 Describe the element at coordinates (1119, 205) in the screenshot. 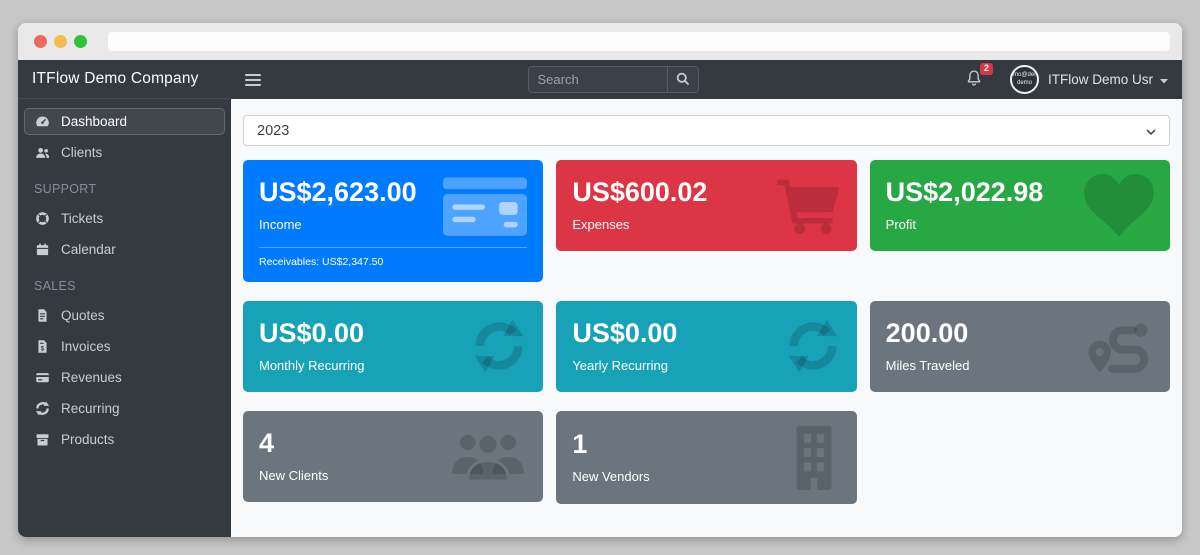

I see `heart-icon` at that location.